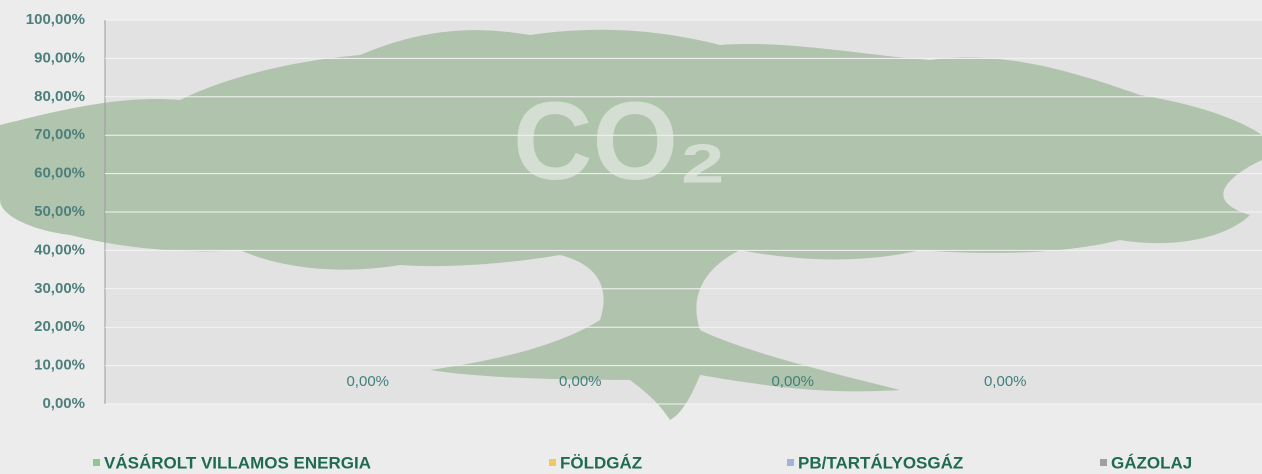  Describe the element at coordinates (880, 462) in the screenshot. I see `legend-label: PB/TARTÁLYOSGÁZ` at that location.